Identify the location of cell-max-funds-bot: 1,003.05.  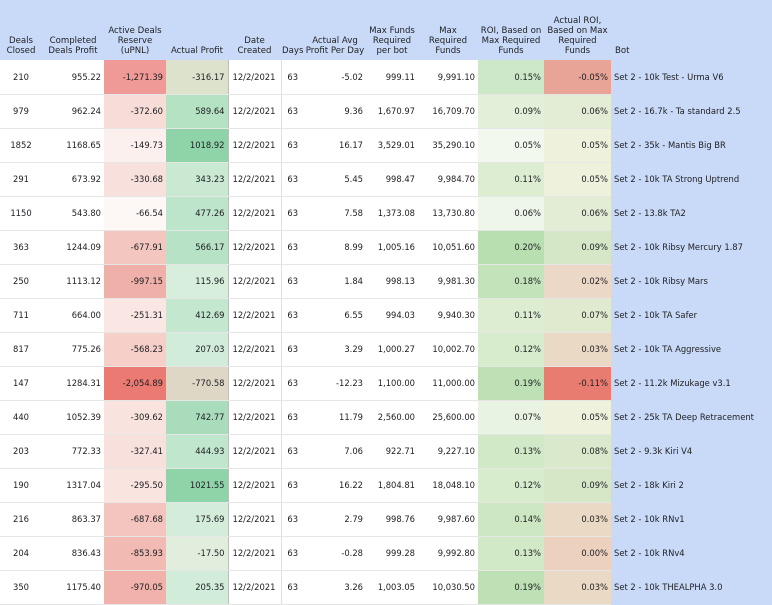
(392, 587).